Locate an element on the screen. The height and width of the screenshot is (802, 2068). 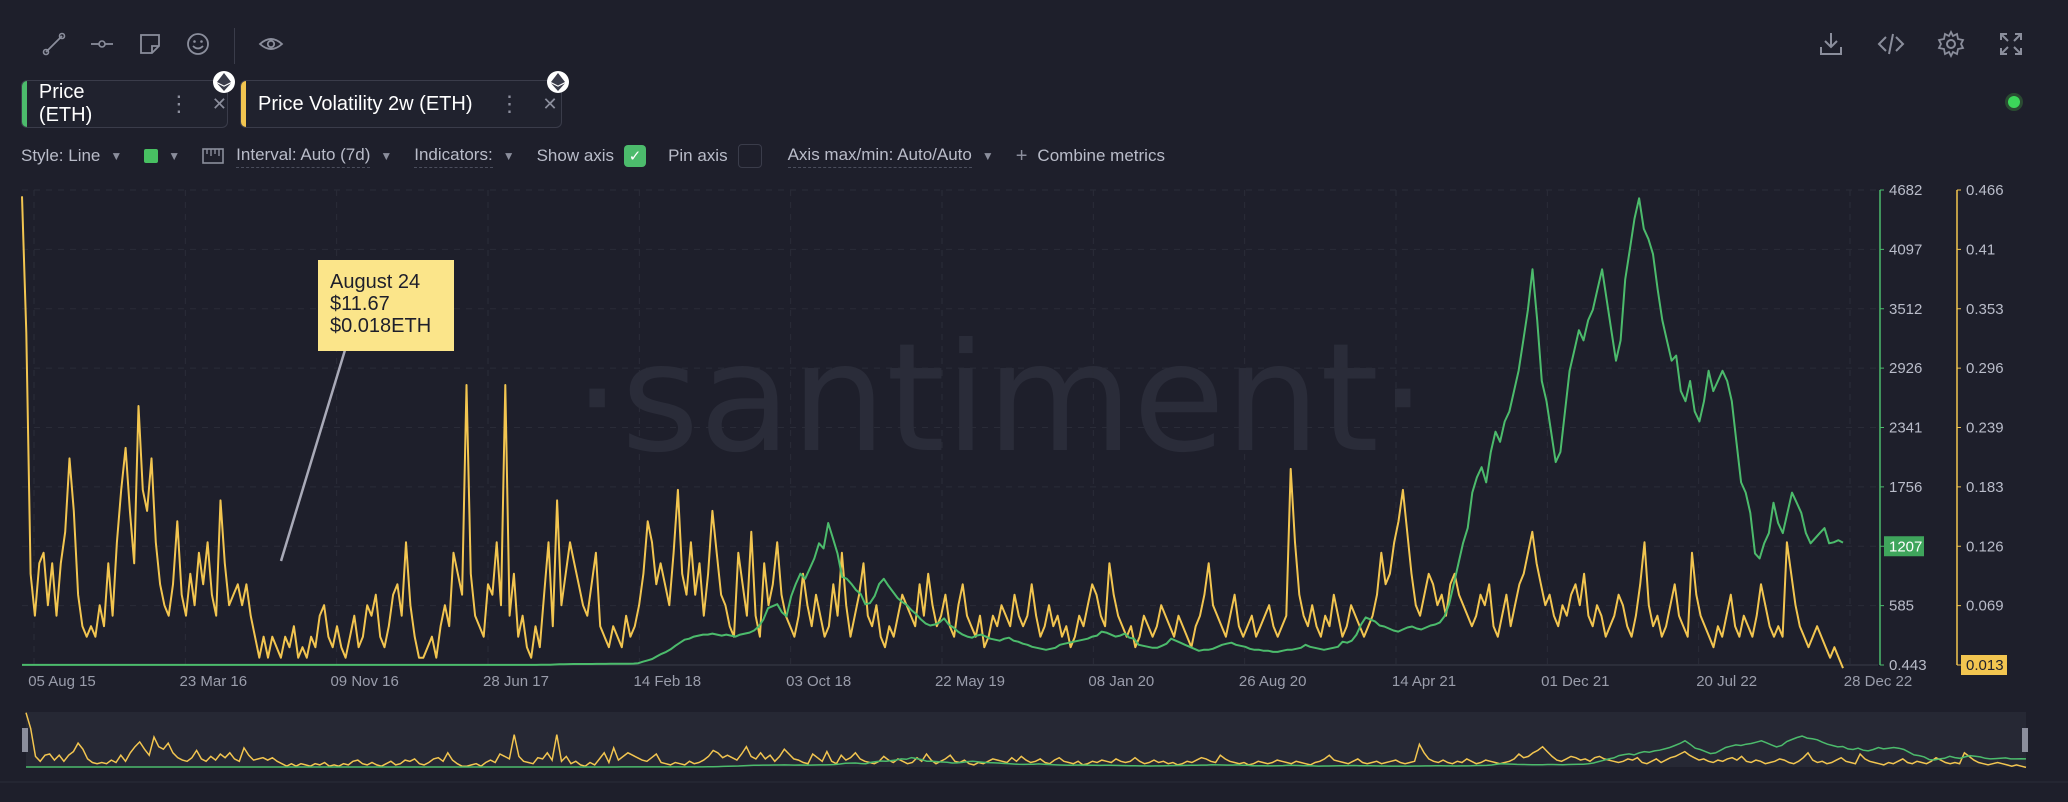
annotation-pointer is located at coordinates (313, 455).